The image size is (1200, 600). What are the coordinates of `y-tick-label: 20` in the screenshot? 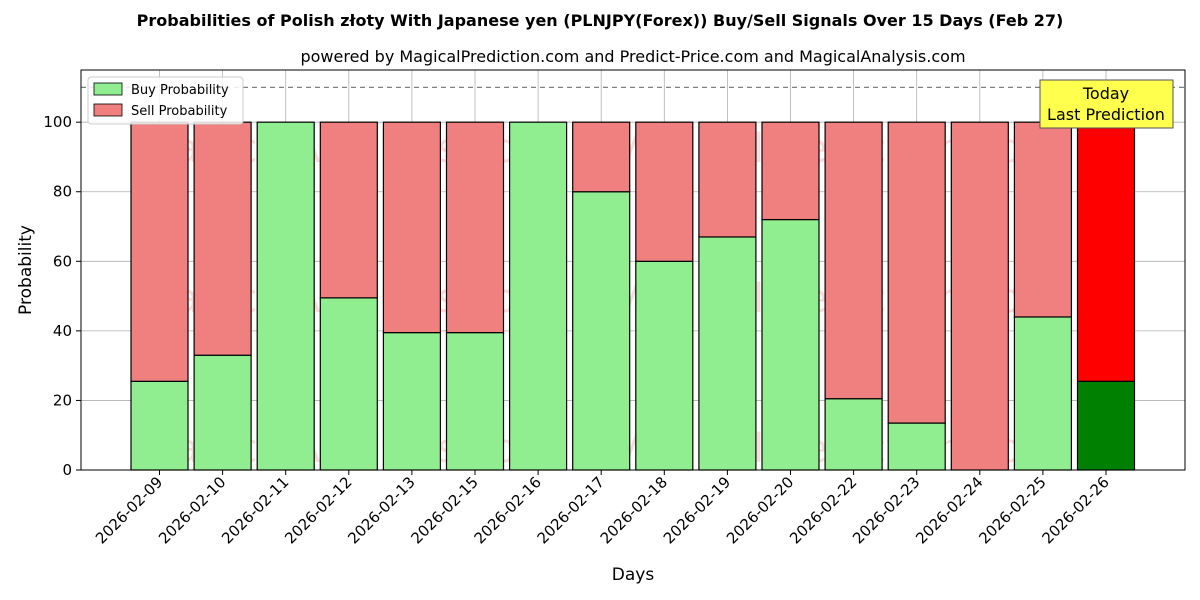 It's located at (62, 400).